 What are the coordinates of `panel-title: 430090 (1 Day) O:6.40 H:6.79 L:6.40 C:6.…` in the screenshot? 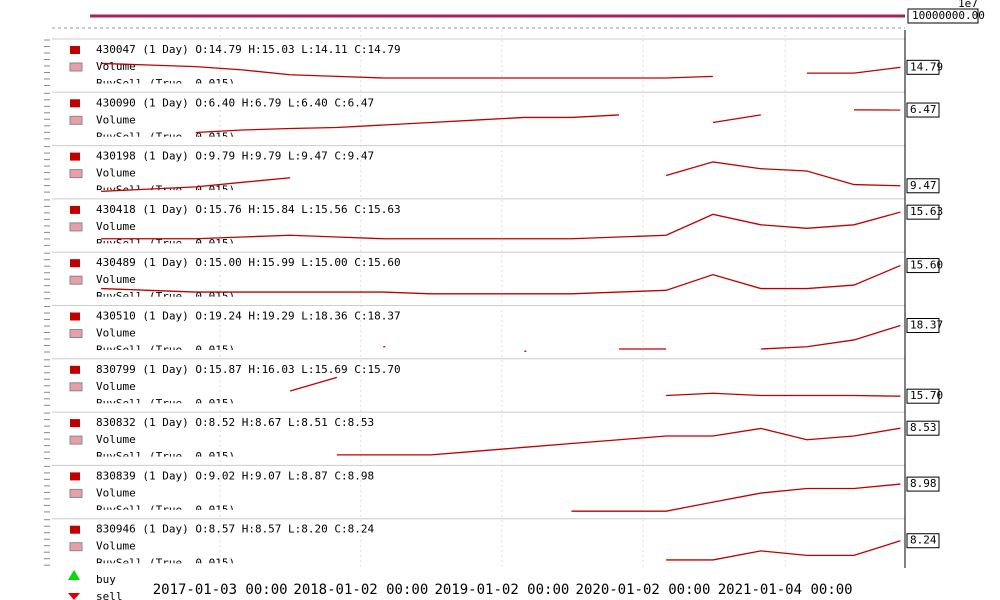 It's located at (235, 102).